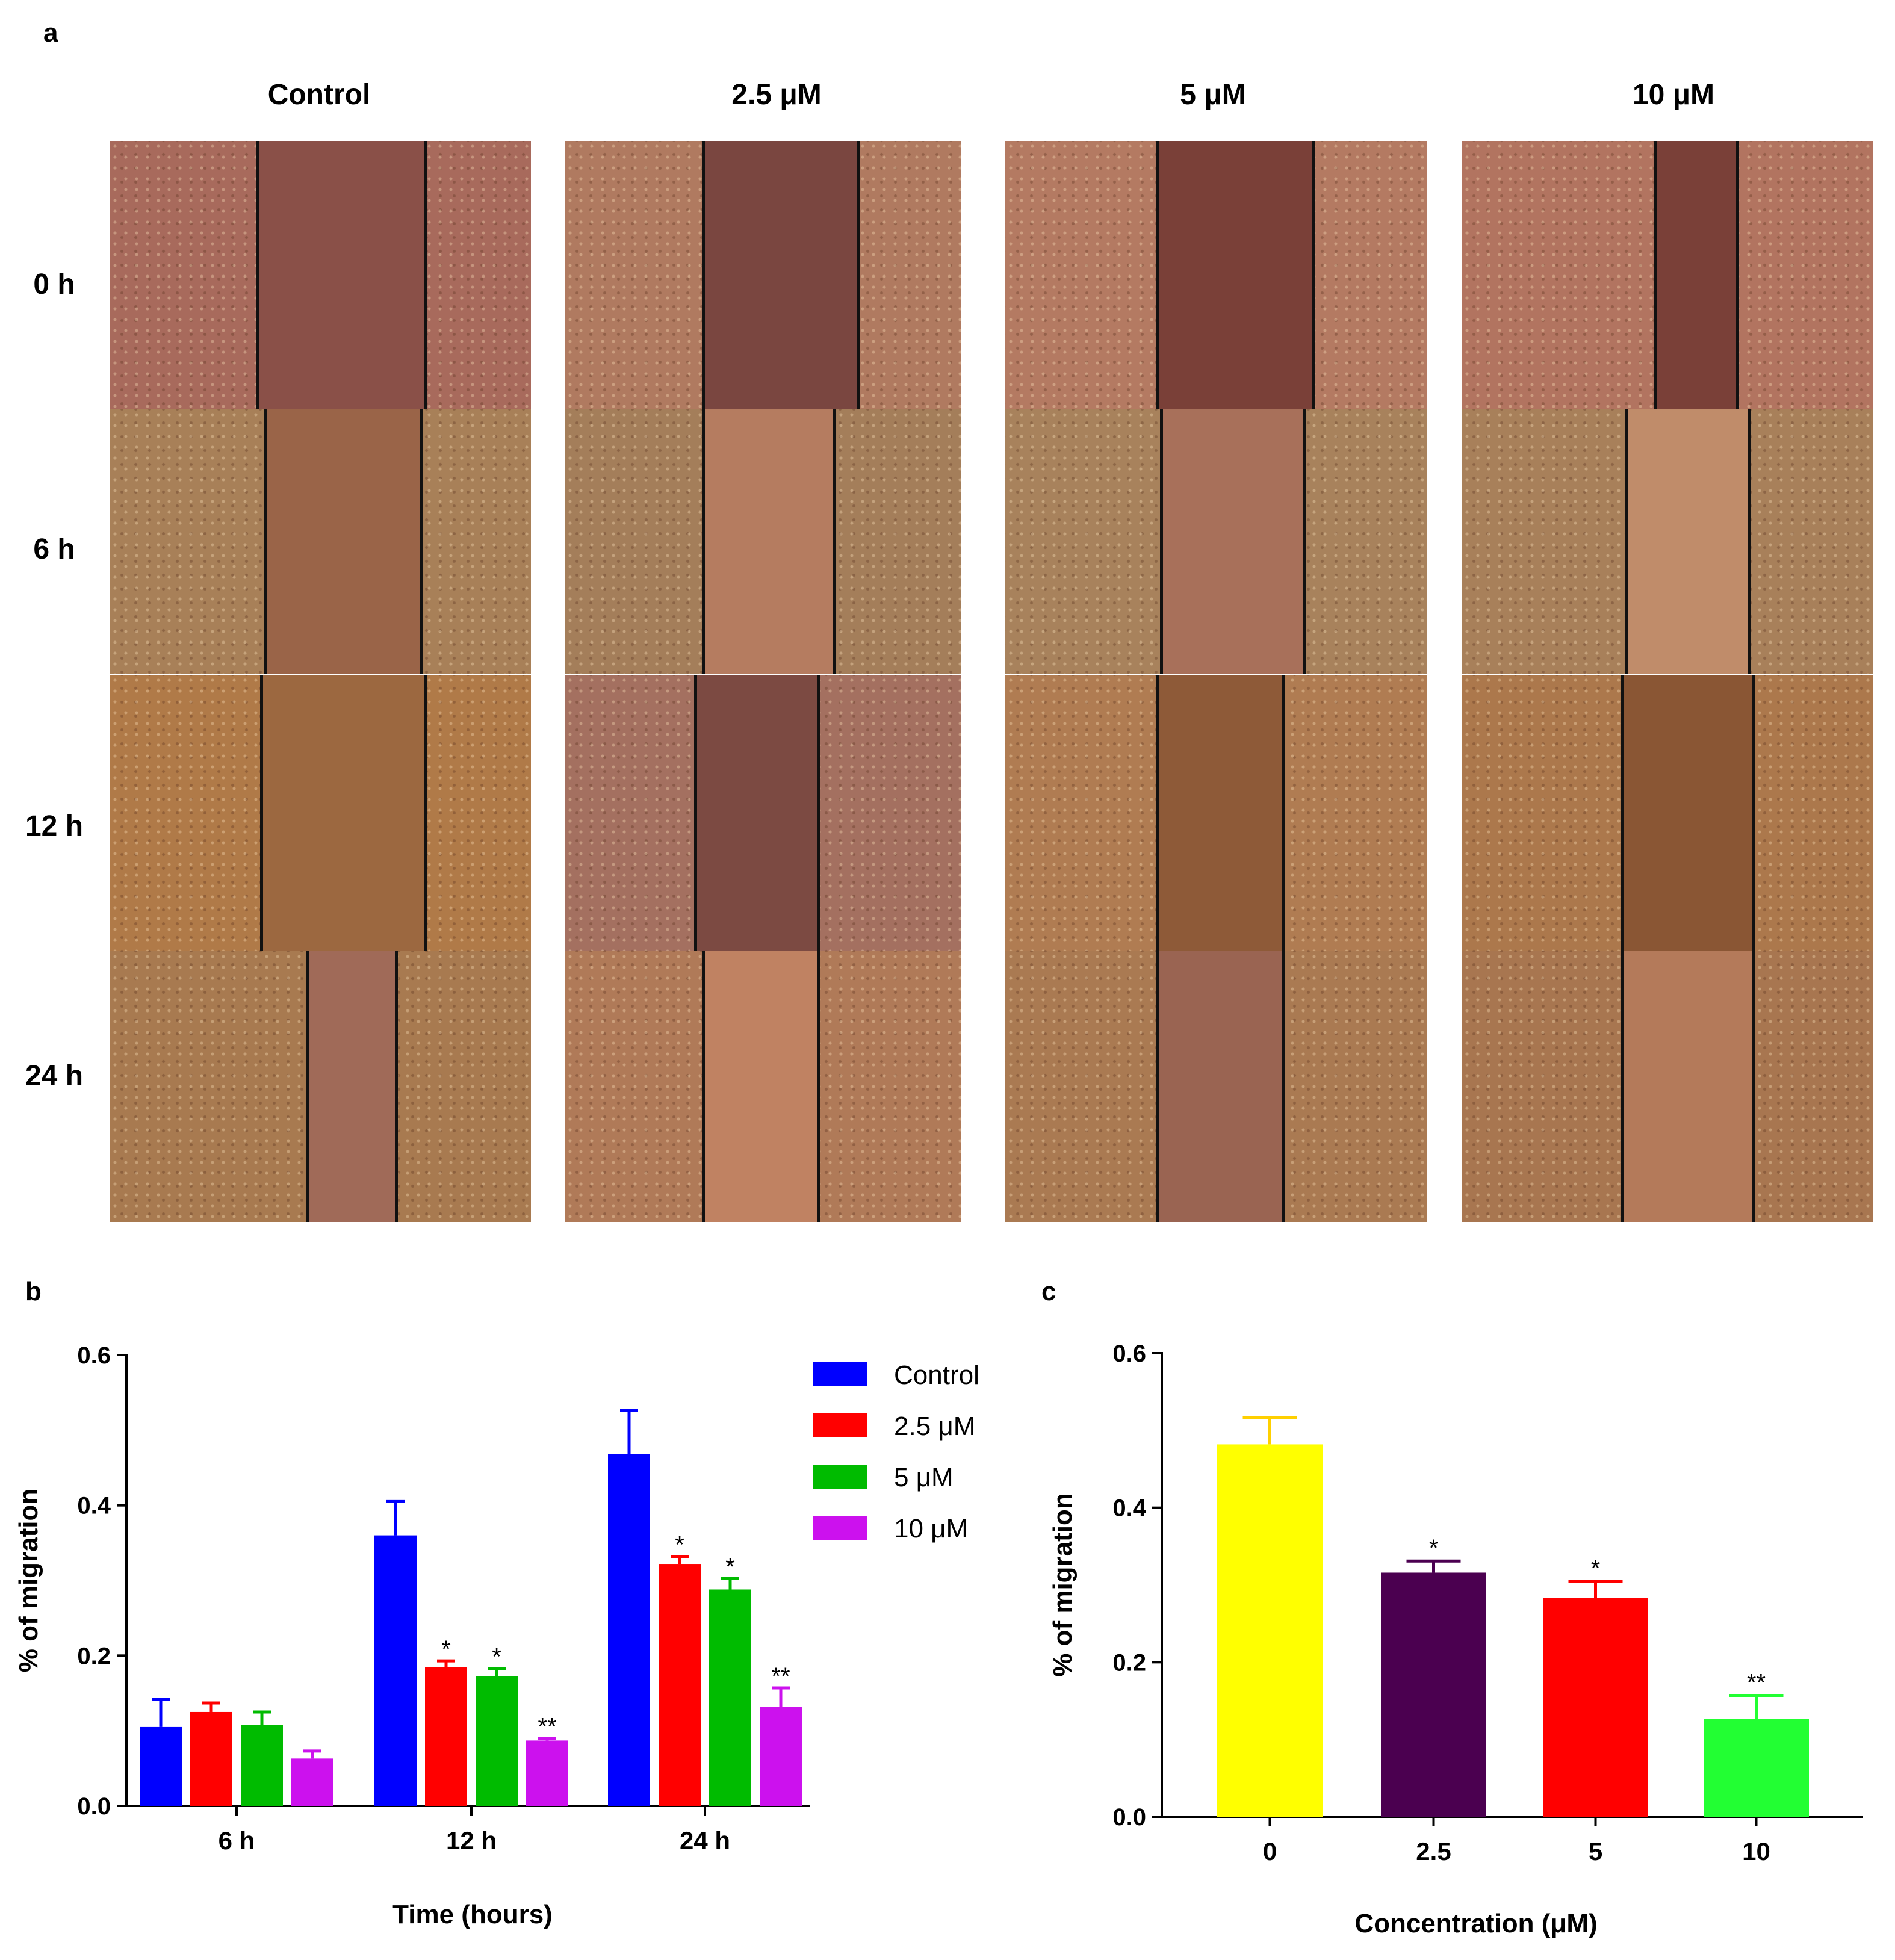 This screenshot has height=1960, width=1895. Describe the element at coordinates (237, 1840) in the screenshot. I see `x-tick-label: 6 h` at that location.